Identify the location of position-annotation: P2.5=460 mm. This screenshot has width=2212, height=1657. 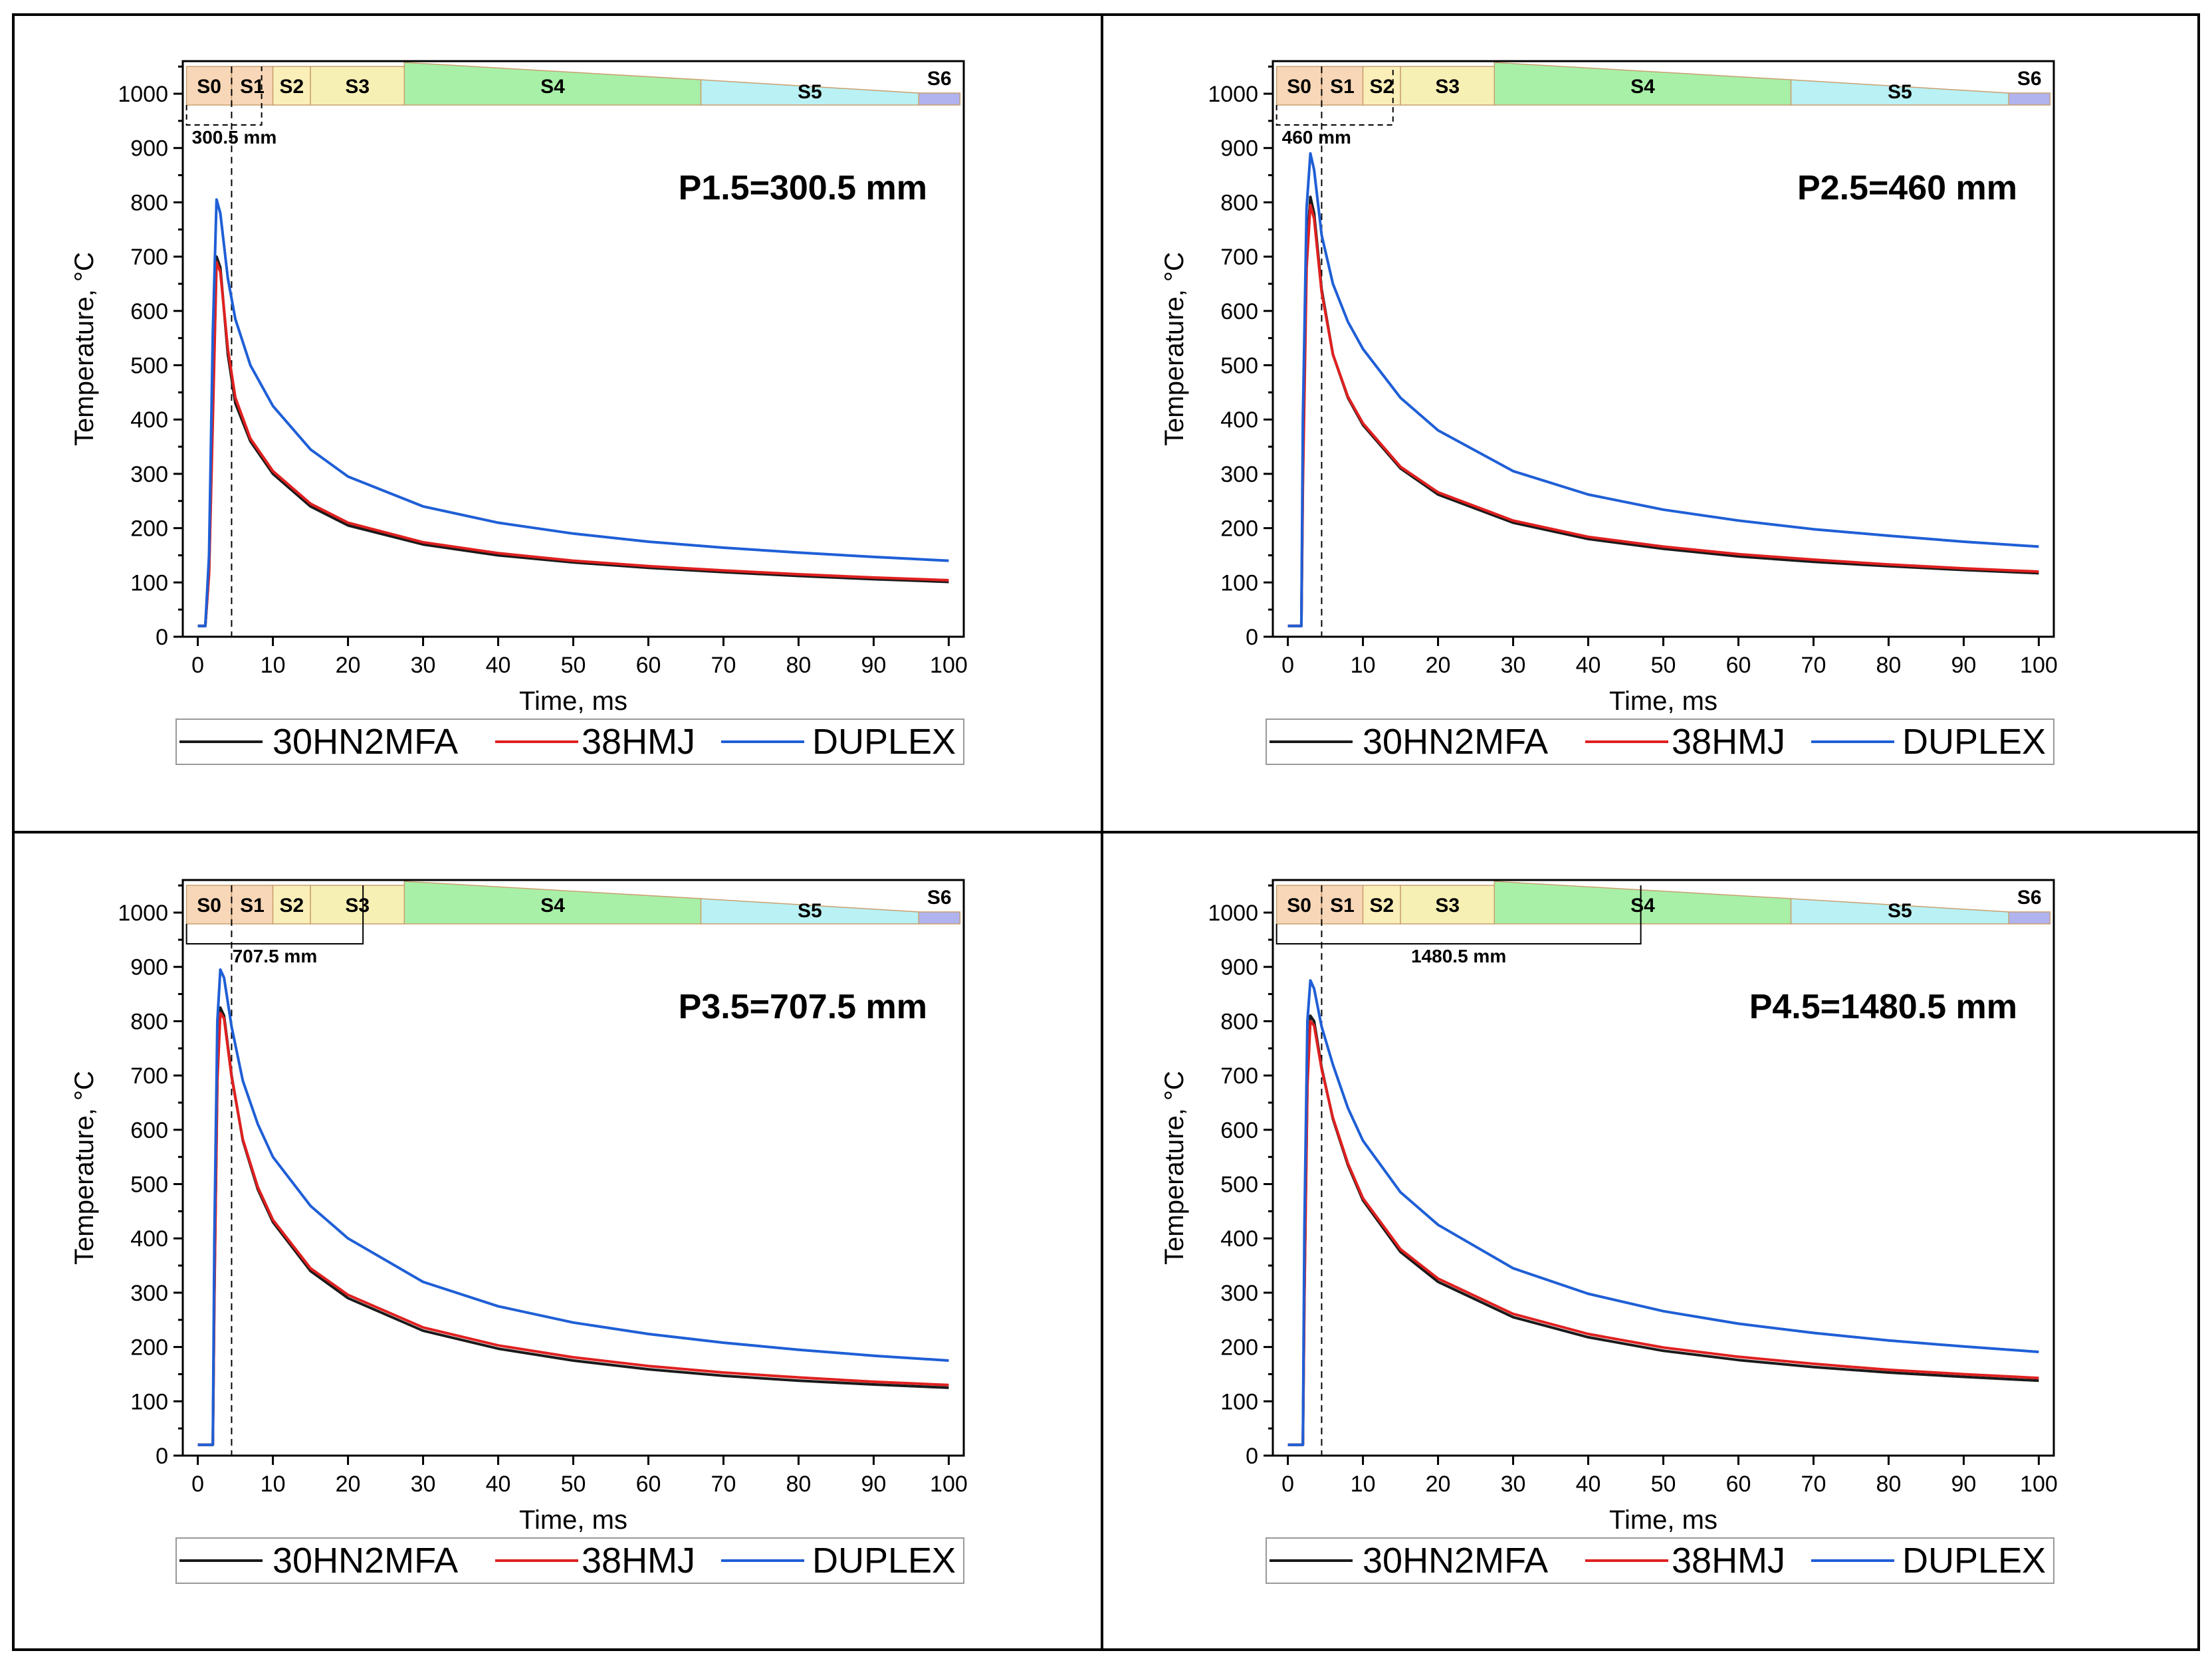
(1907, 188).